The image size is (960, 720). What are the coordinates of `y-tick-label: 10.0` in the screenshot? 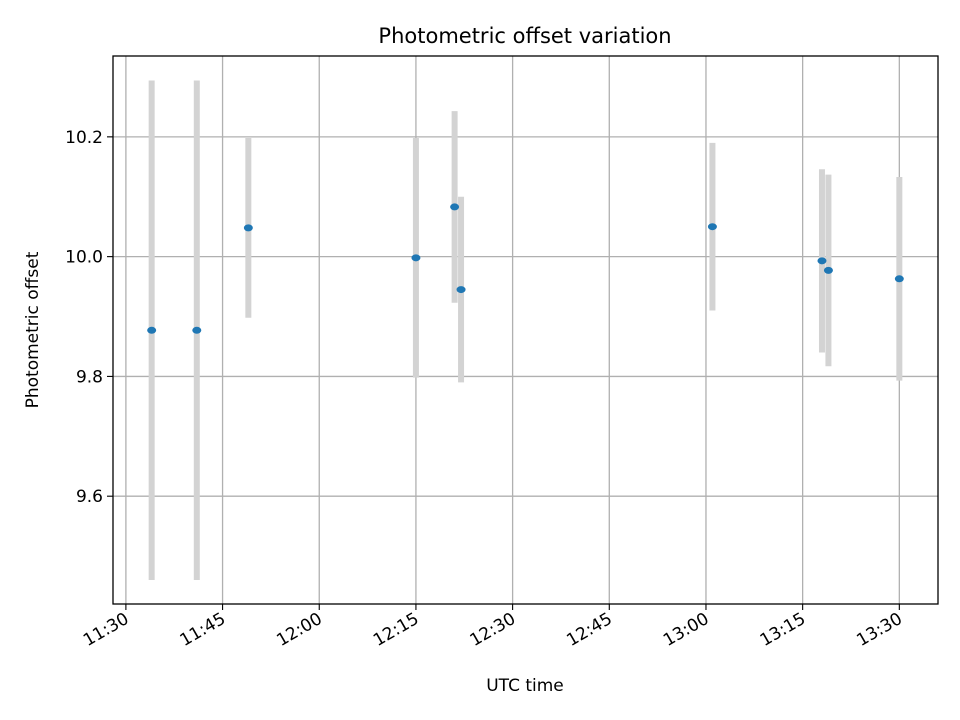 It's located at (84, 258).